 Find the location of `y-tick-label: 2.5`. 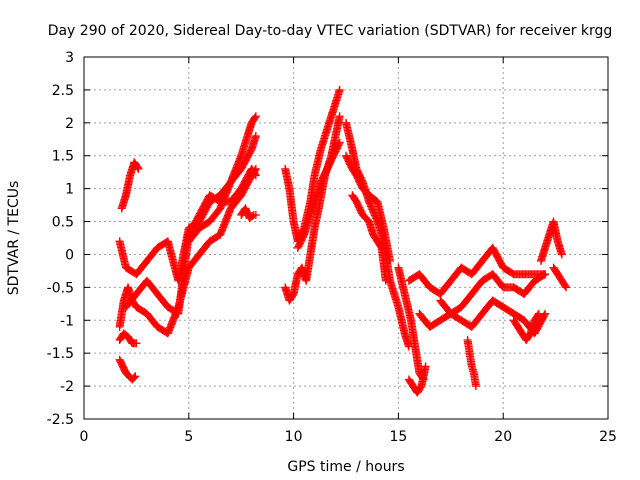

y-tick-label: 2.5 is located at coordinates (63, 91).